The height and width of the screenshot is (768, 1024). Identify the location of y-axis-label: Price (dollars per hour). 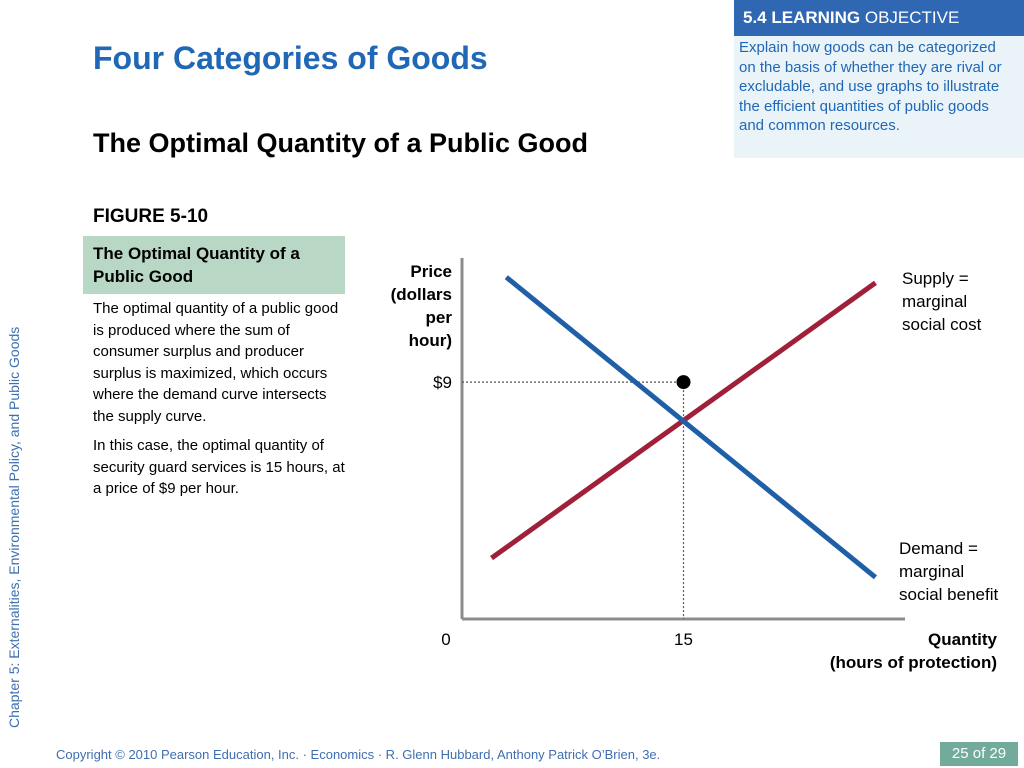
(422, 306).